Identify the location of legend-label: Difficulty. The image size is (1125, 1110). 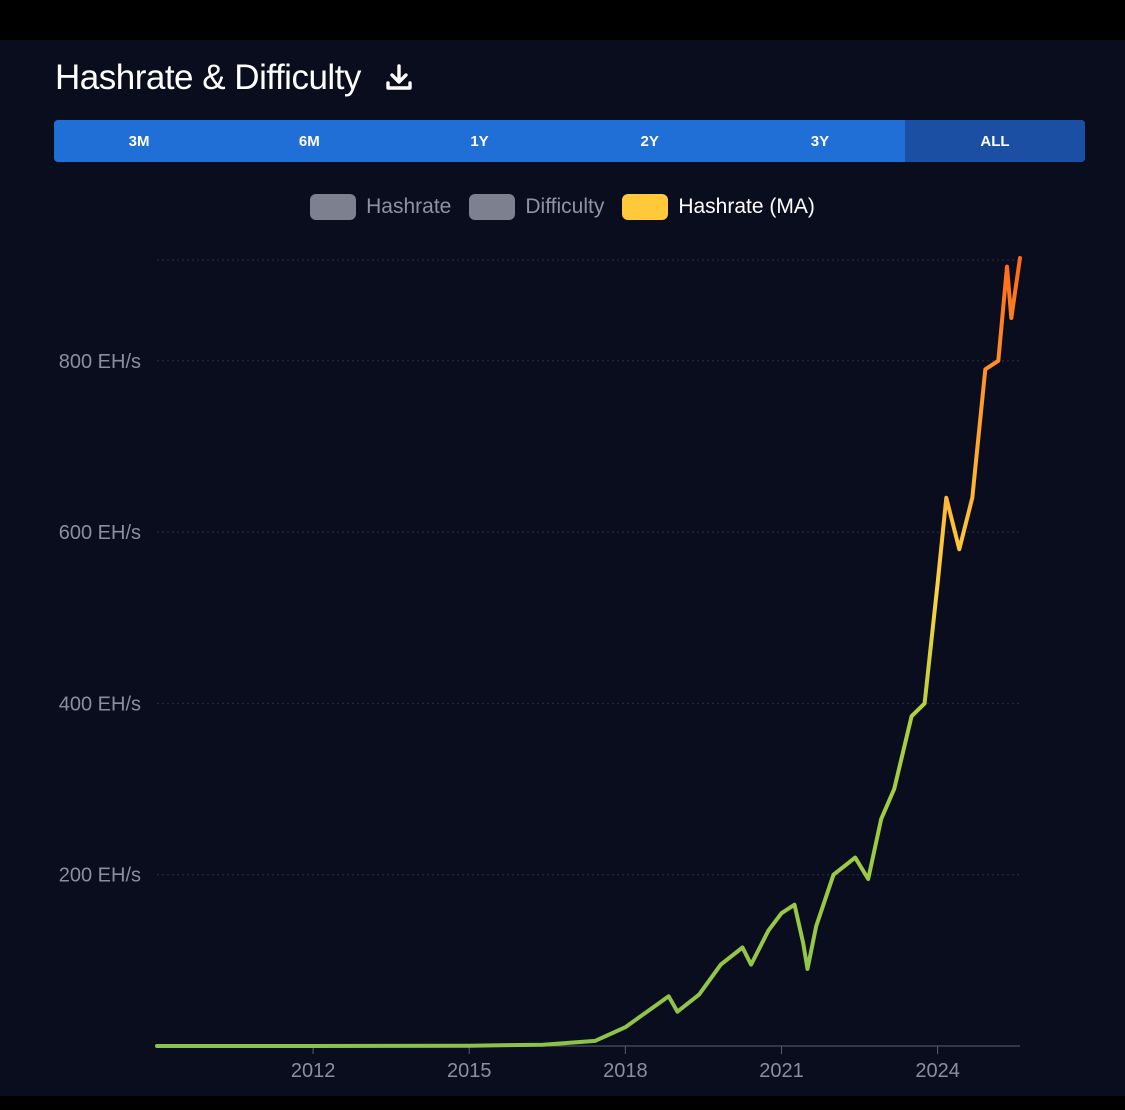
(565, 206).